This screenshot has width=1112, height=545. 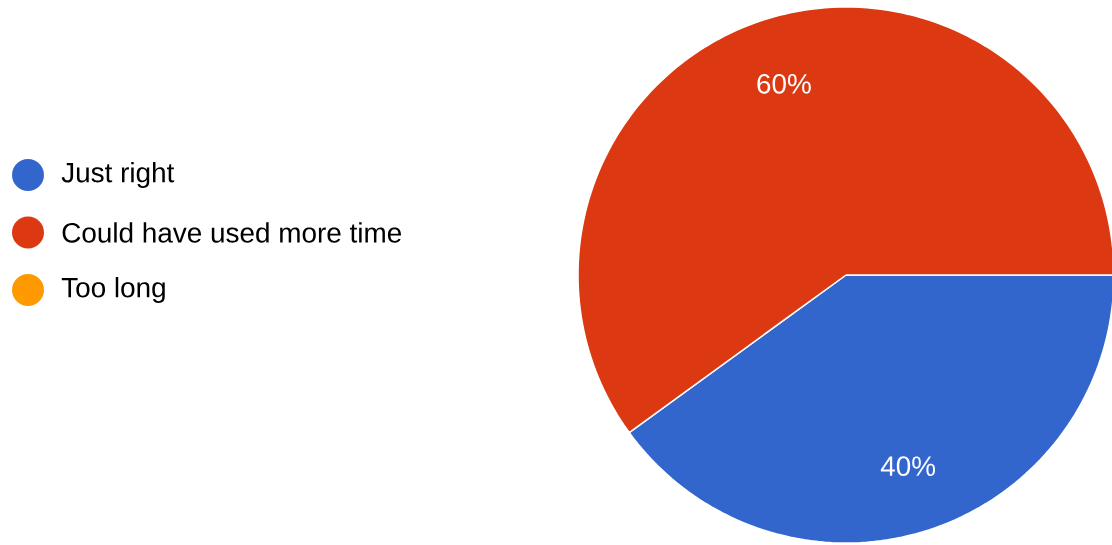 I want to click on data-label: 60%, so click(x=784, y=83).